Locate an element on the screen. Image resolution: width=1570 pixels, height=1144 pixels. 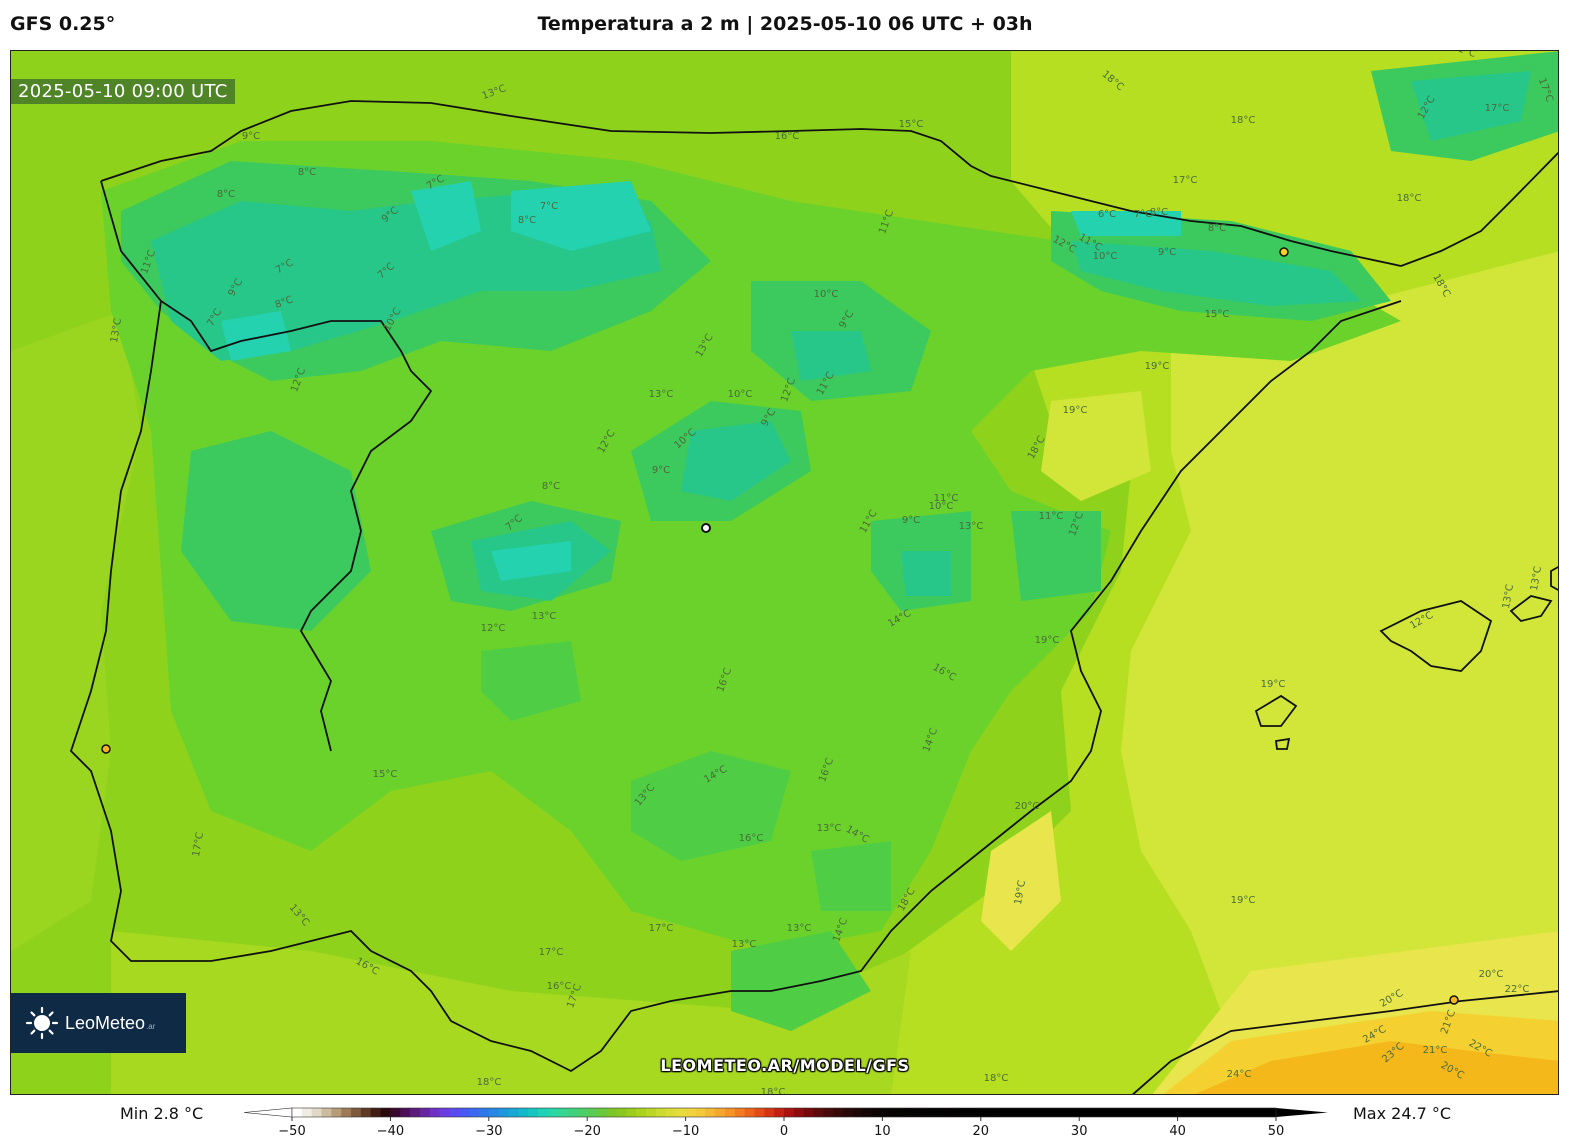
max-temperature: Max 24.7 °C is located at coordinates (1402, 1113).